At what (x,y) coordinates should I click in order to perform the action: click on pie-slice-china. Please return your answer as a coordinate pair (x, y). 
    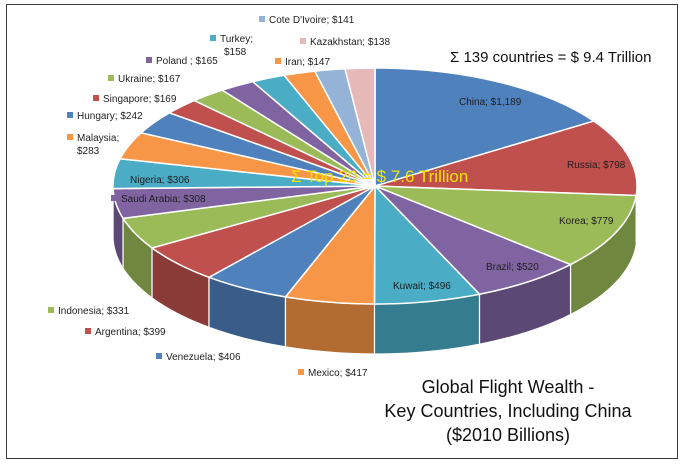
    Looking at the image, I should click on (485, 127).